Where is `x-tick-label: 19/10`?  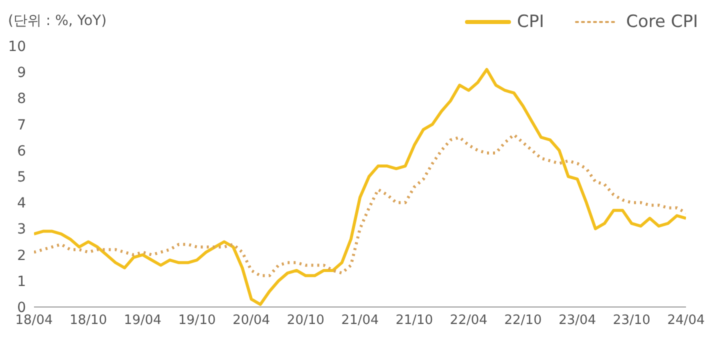 x-tick-label: 19/10 is located at coordinates (197, 320).